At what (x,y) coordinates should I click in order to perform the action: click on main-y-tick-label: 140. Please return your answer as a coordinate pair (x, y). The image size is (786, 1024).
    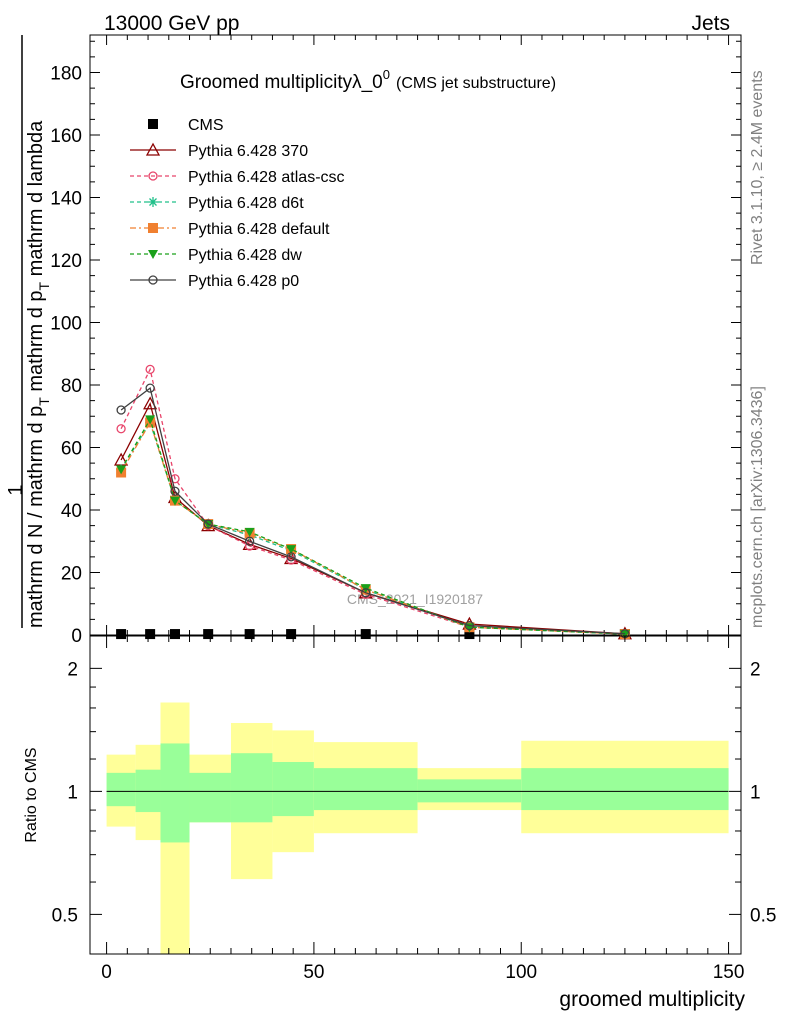
    Looking at the image, I should click on (66, 199).